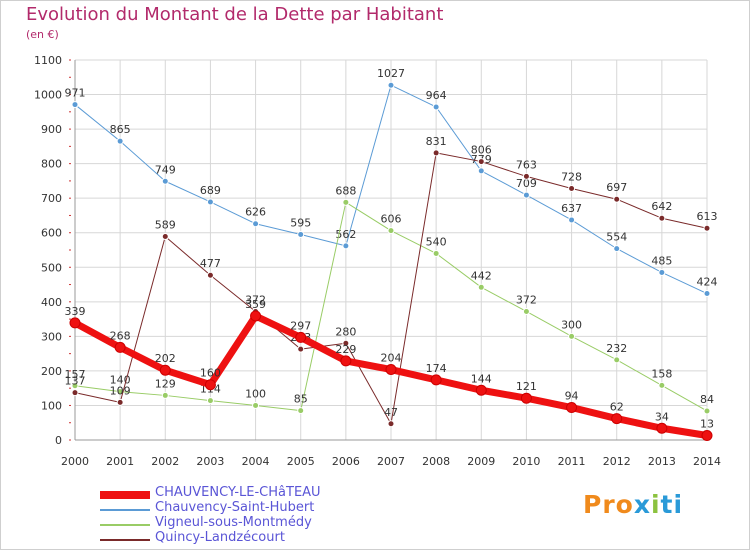  What do you see at coordinates (661, 206) in the screenshot?
I see `data-label: 642` at bounding box center [661, 206].